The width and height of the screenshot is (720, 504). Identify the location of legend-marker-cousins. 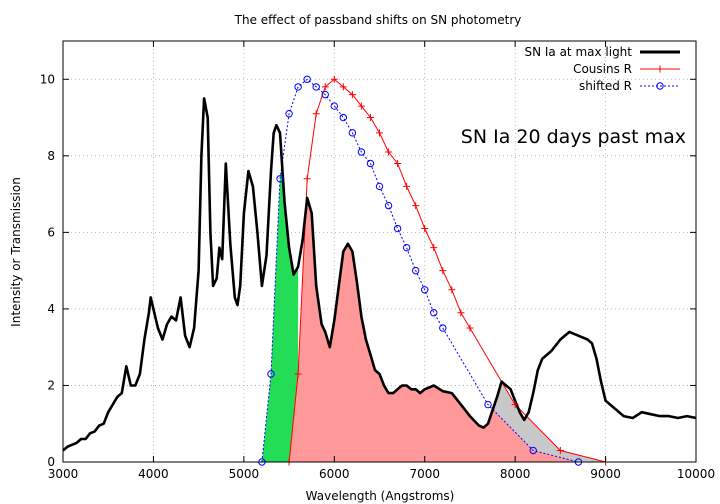
(660, 69).